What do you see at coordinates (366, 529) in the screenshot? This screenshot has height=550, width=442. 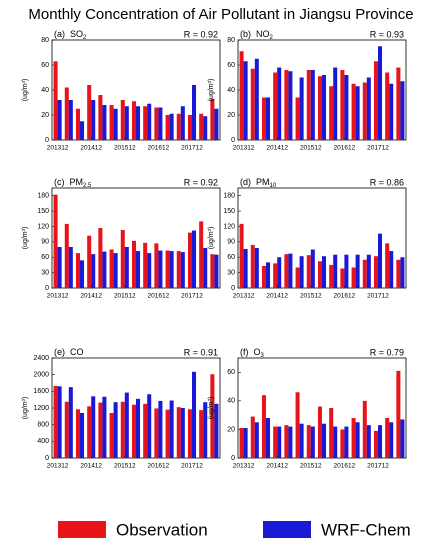 I see `legend-label: WRF-Chem` at bounding box center [366, 529].